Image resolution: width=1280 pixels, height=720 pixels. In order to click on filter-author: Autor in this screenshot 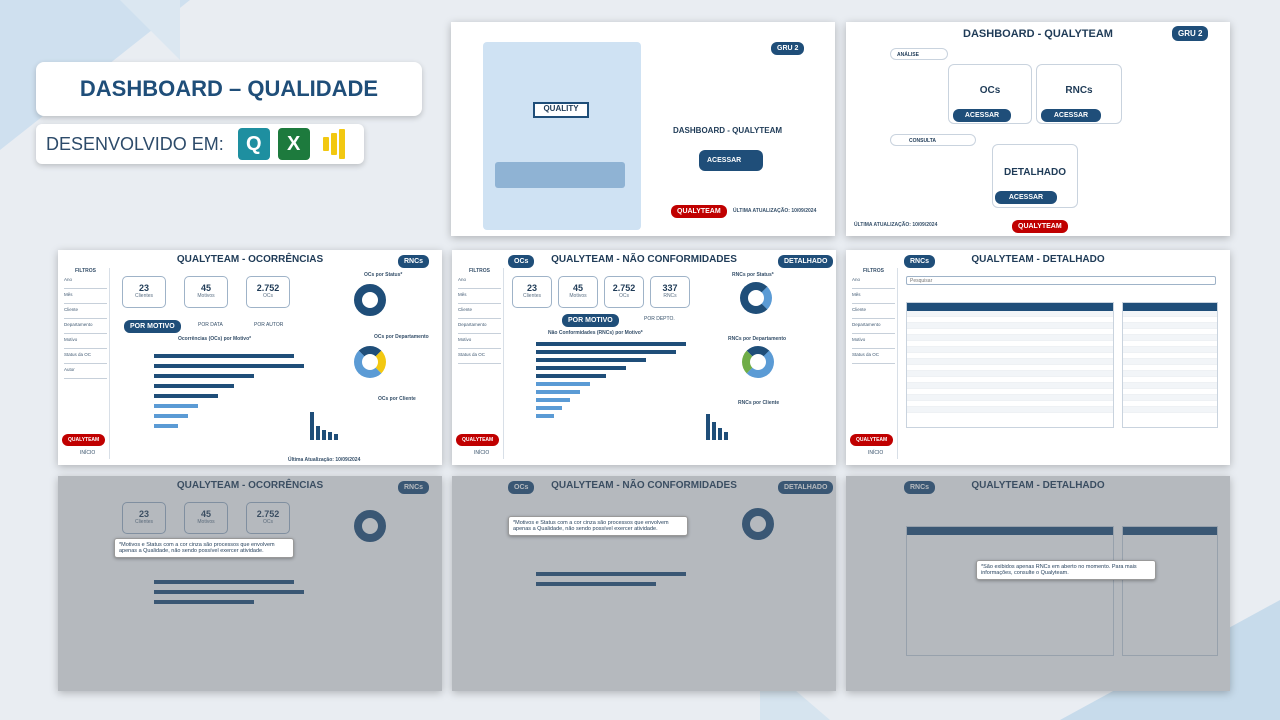, I will do `click(85, 373)`.